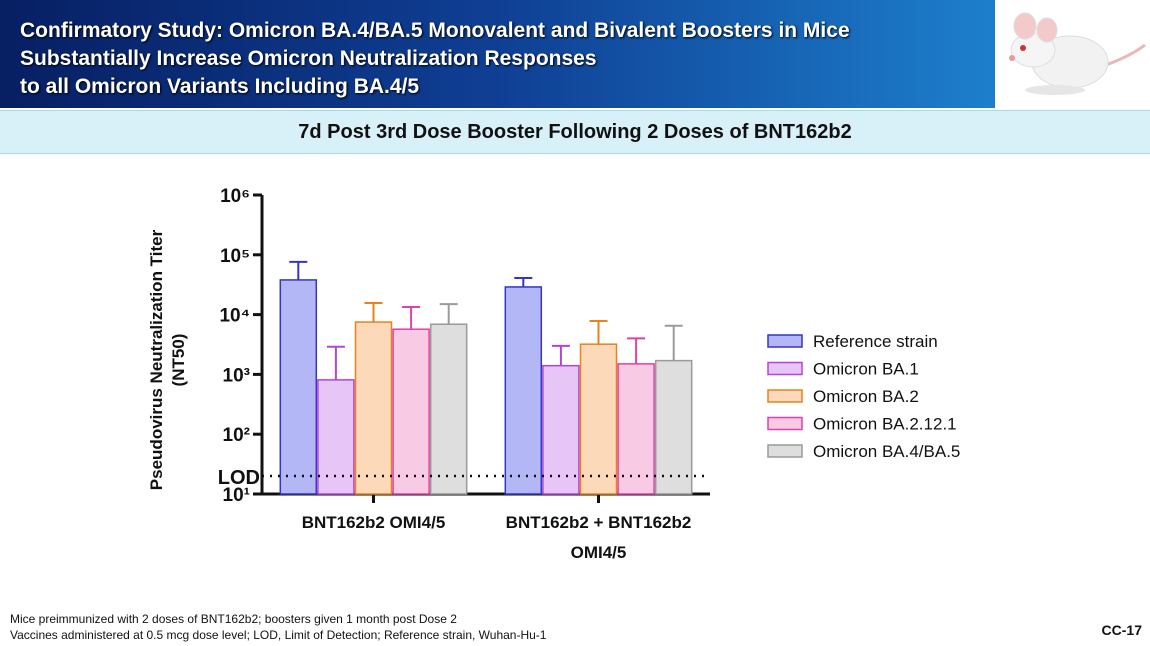  I want to click on x-tick-label: BNT162b2 + BNT162b2 OMI4/5, so click(598, 537).